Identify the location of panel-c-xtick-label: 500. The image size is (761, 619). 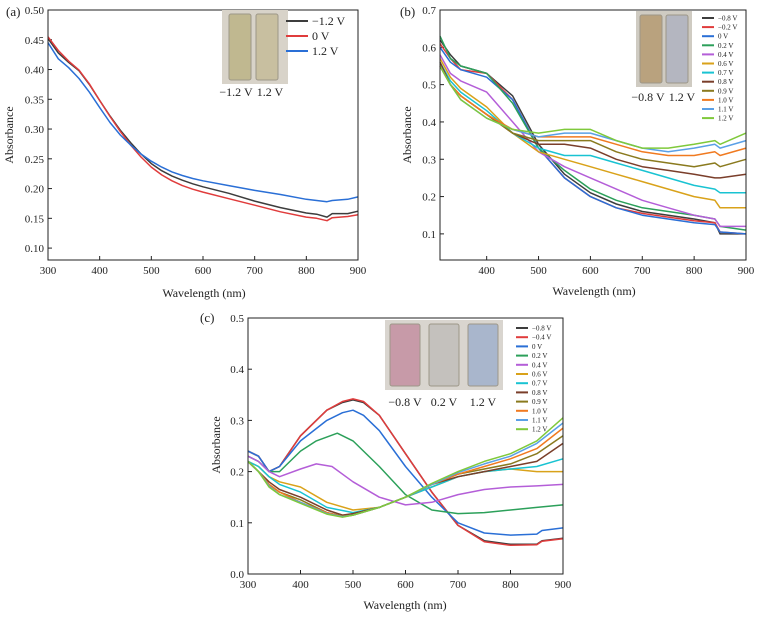
(353, 585).